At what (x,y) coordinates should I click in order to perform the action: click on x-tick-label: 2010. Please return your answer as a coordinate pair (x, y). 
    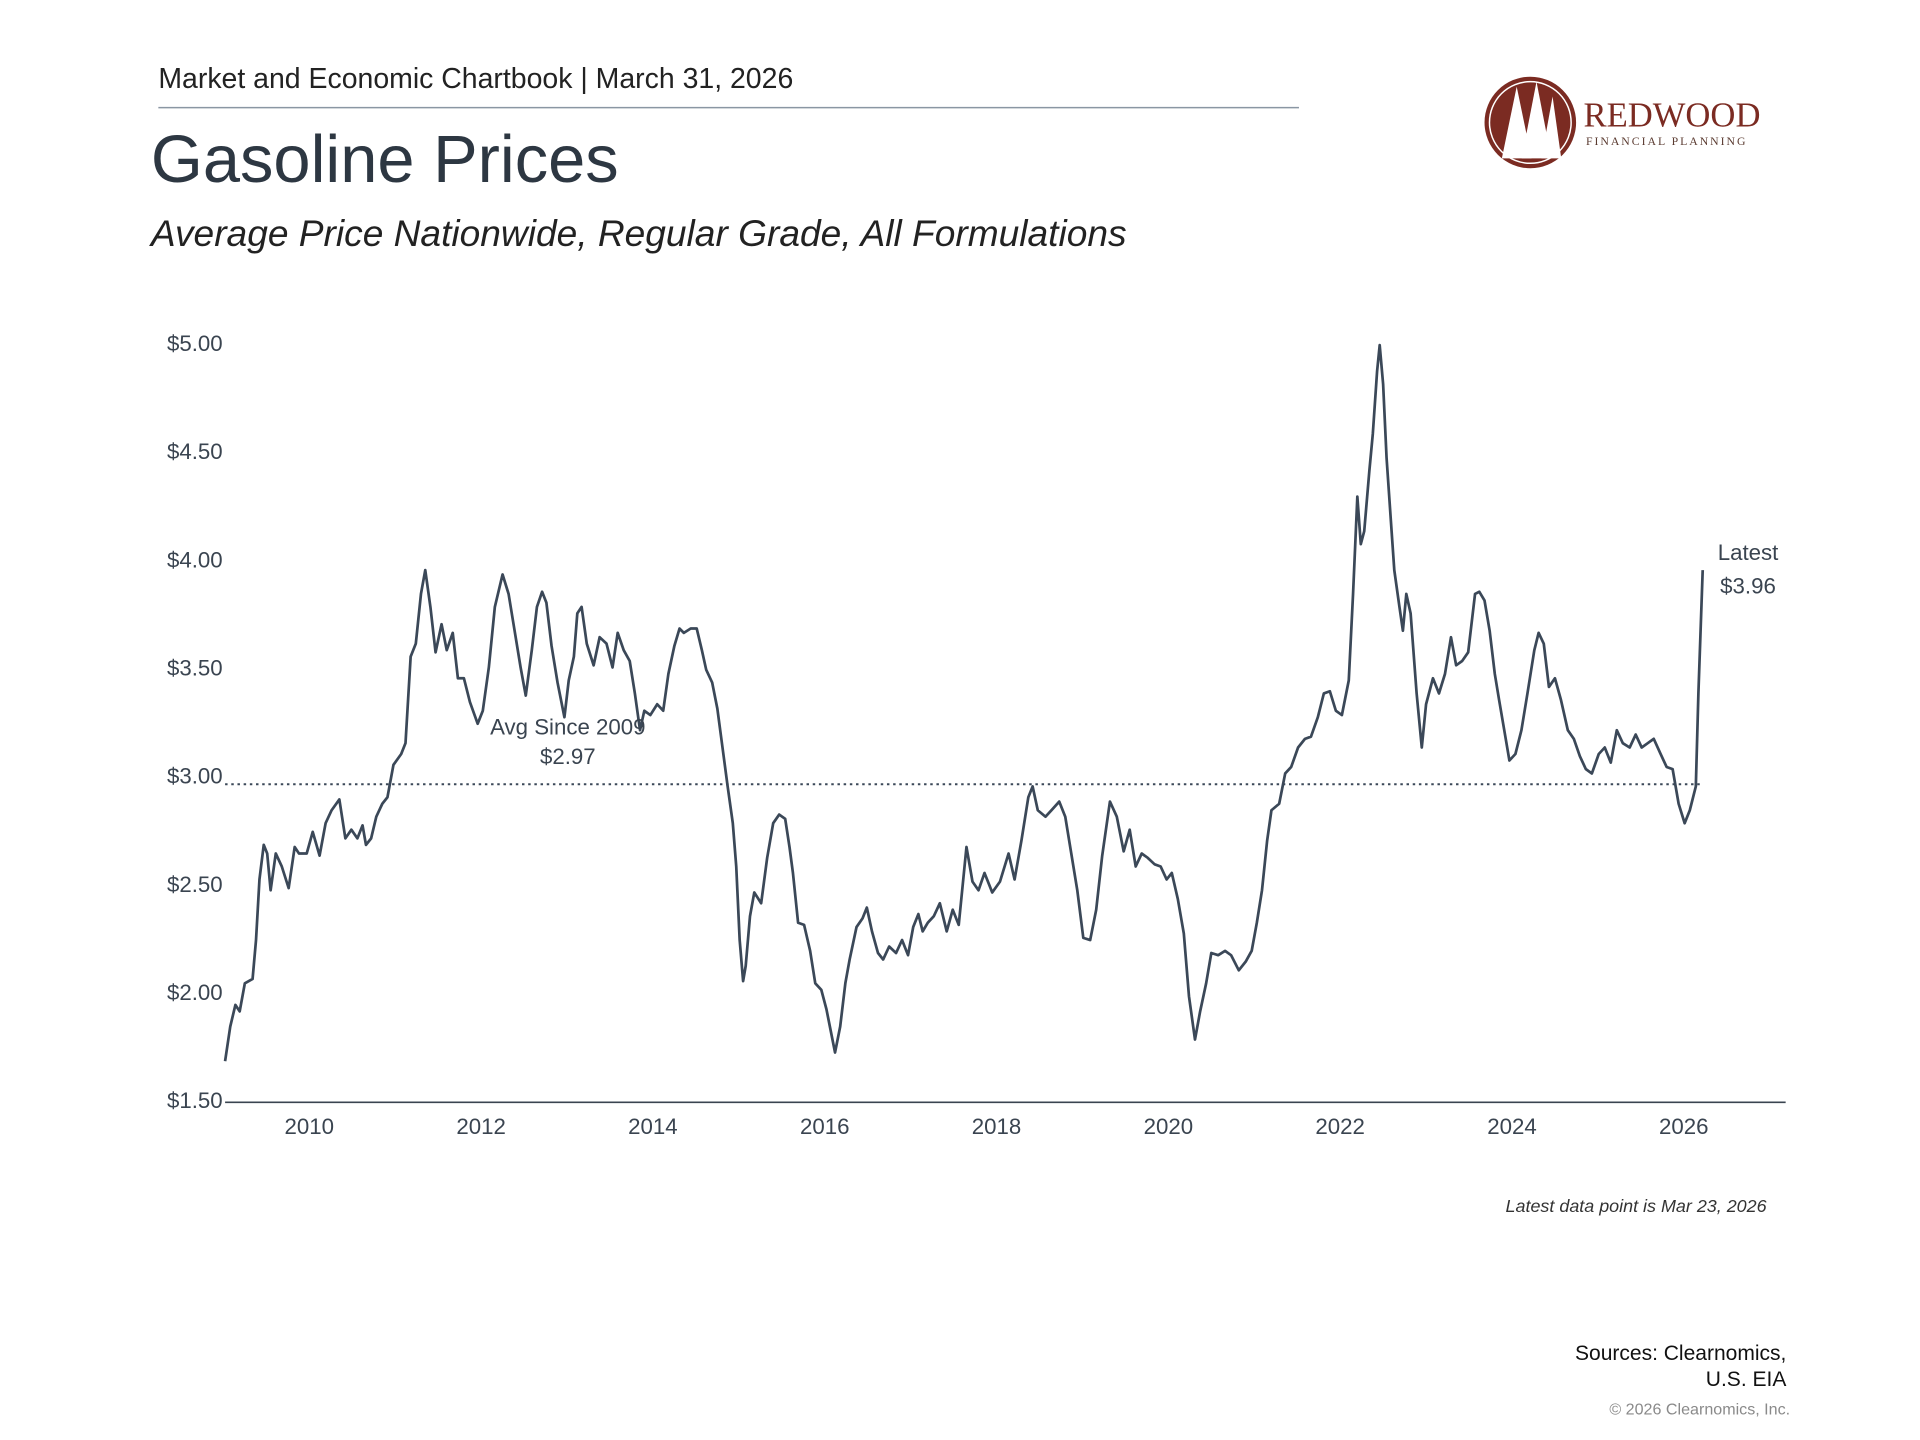
    Looking at the image, I should click on (310, 1126).